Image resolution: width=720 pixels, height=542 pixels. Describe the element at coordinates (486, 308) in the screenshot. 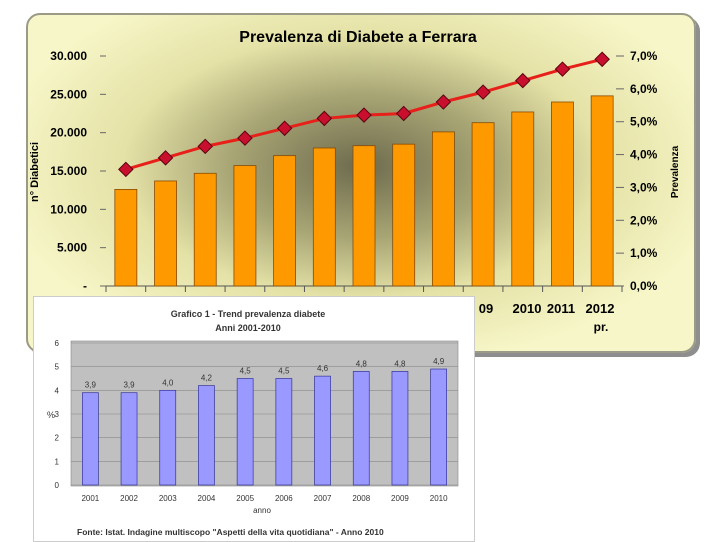

I see `main-x-label: 09` at that location.